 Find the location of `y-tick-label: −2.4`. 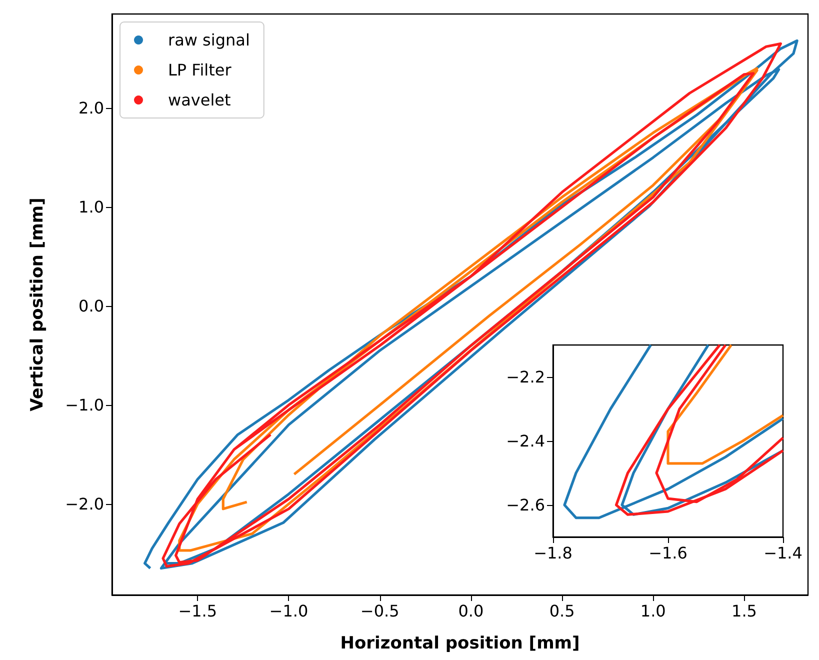

y-tick-label: −2.4 is located at coordinates (525, 441).